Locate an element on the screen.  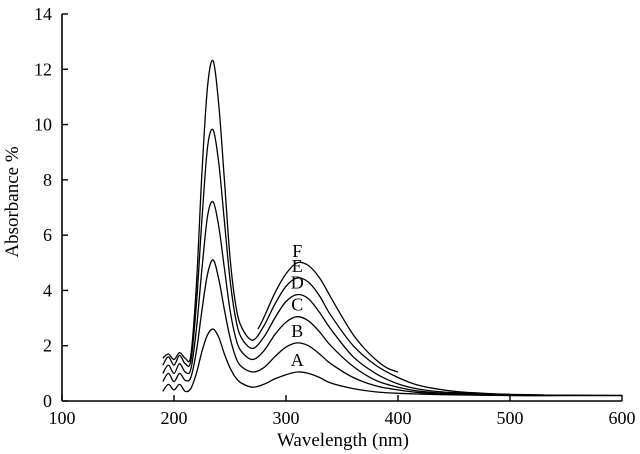
y-tick-label: 2 is located at coordinates (47, 346).